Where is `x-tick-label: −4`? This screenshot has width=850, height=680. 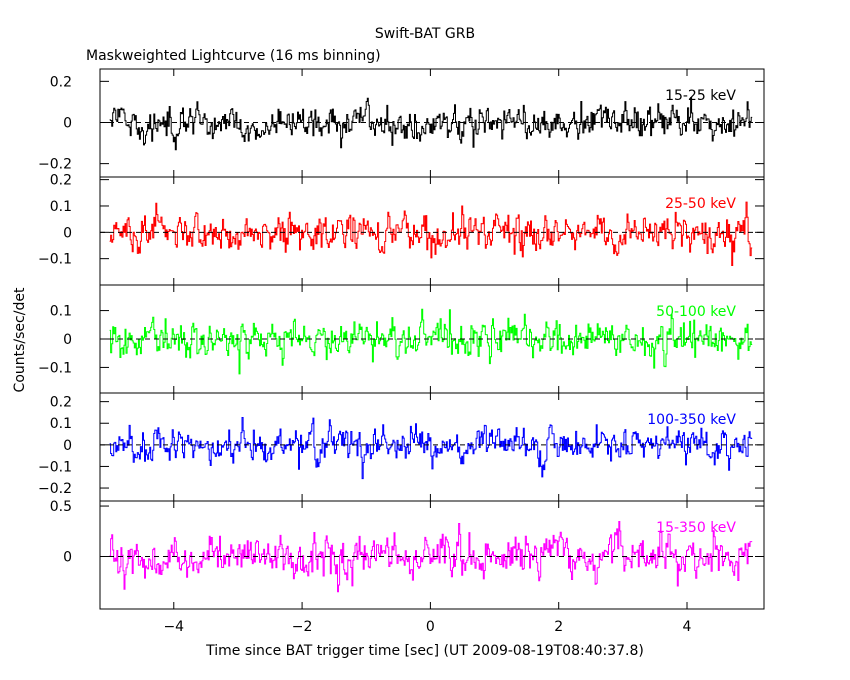
x-tick-label: −4 is located at coordinates (173, 627).